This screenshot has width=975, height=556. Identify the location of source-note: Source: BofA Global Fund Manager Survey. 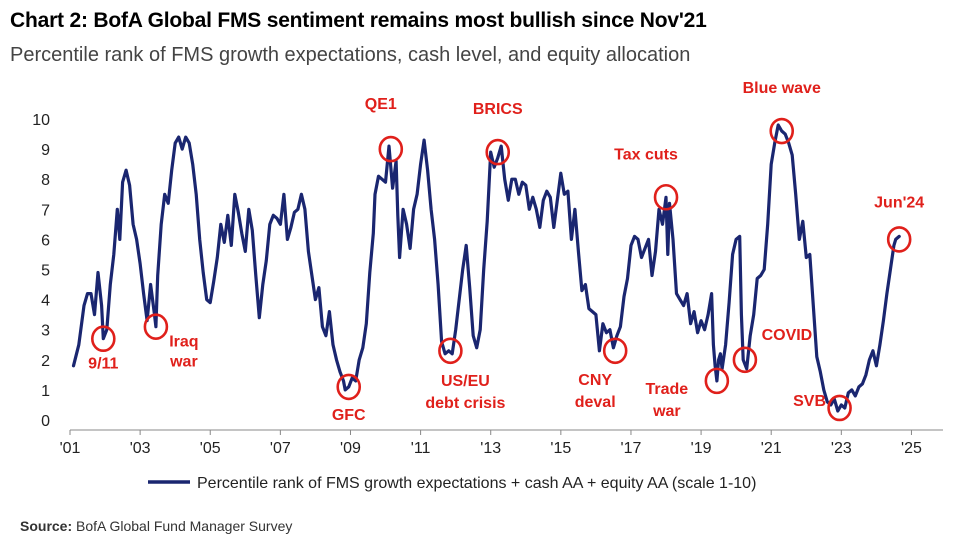
(156, 526).